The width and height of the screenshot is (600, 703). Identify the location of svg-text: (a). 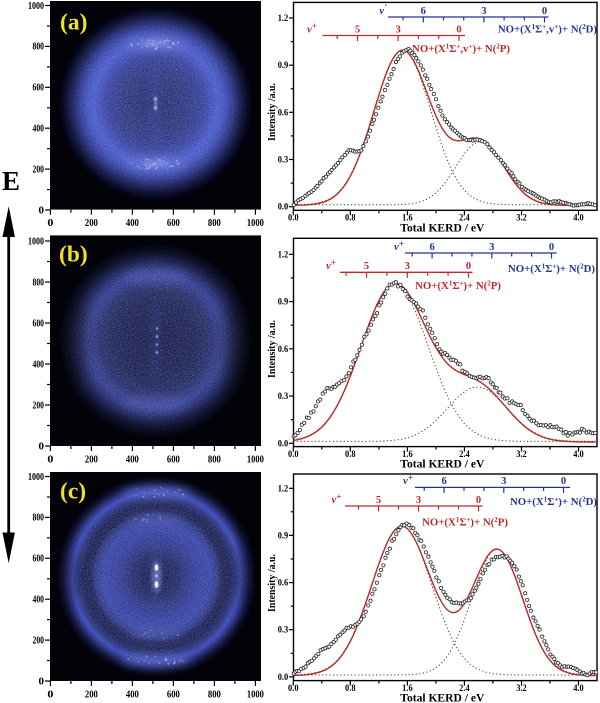
(73, 23).